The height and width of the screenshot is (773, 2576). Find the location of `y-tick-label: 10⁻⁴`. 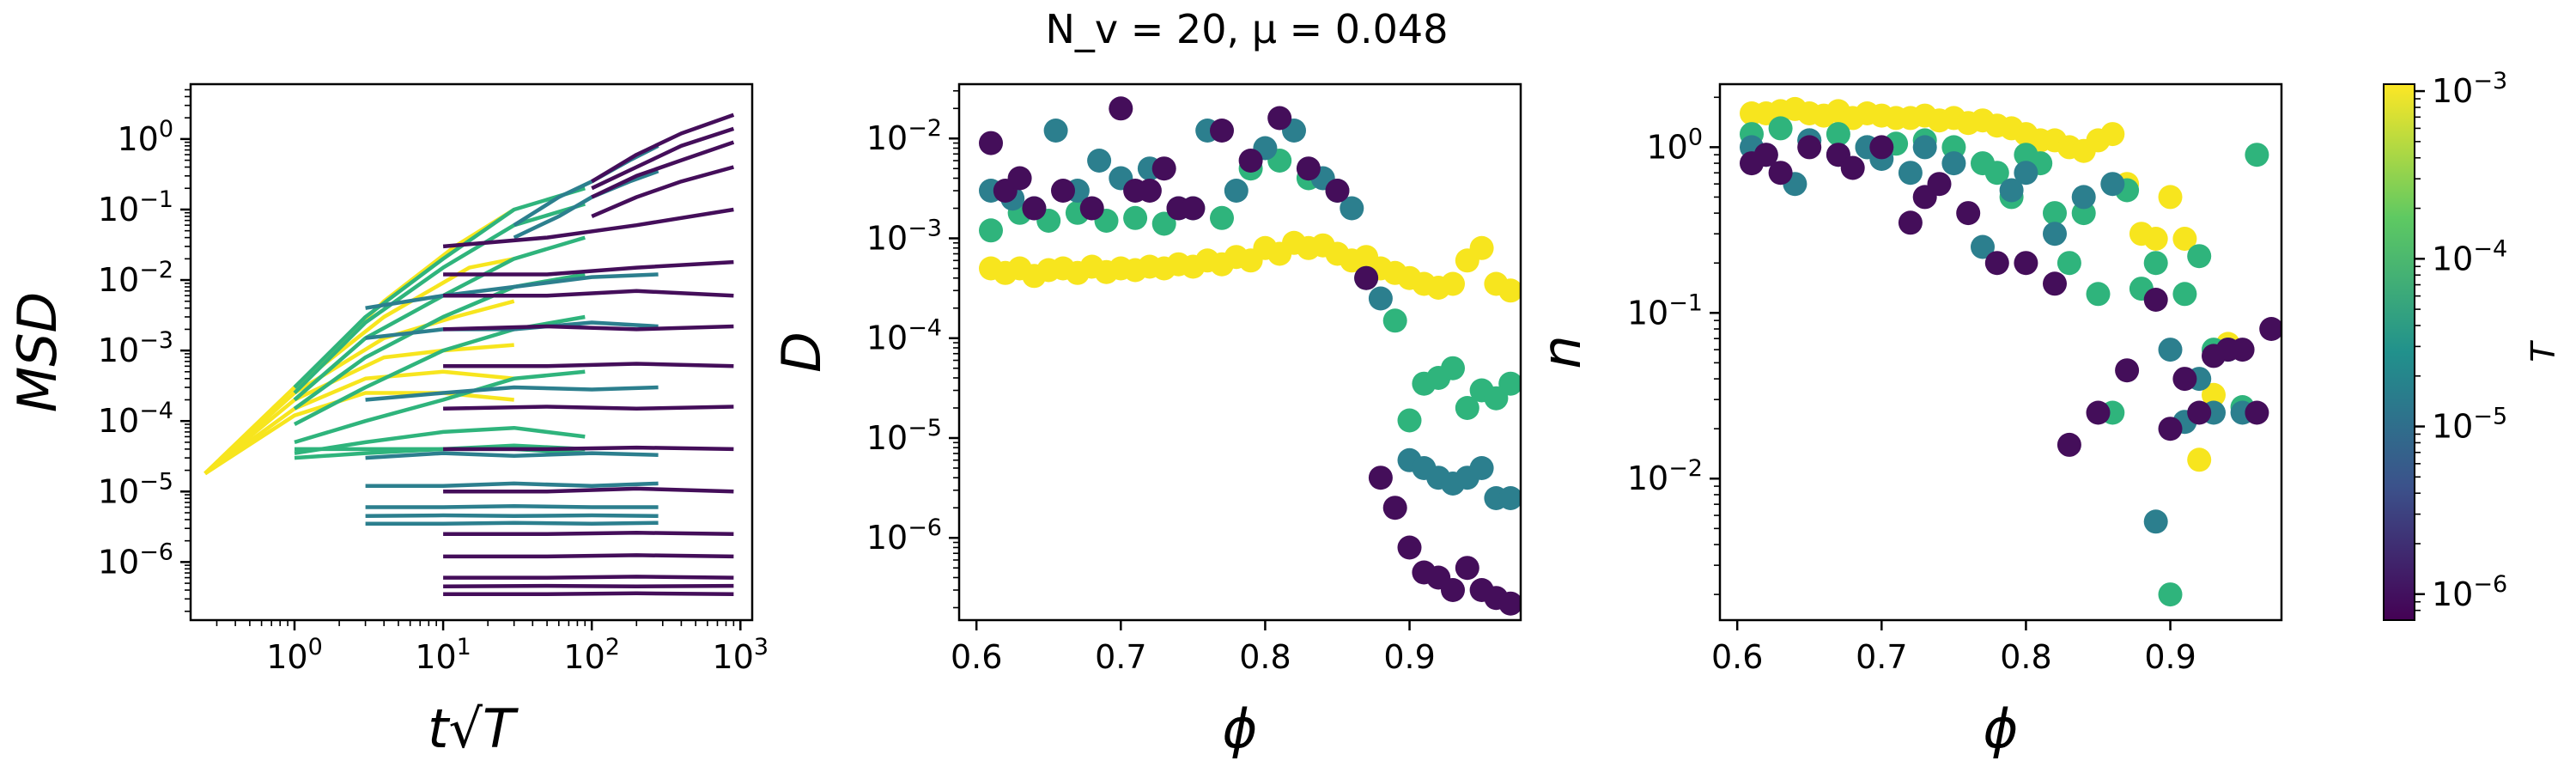

y-tick-label: 10⁻⁴ is located at coordinates (135, 419).